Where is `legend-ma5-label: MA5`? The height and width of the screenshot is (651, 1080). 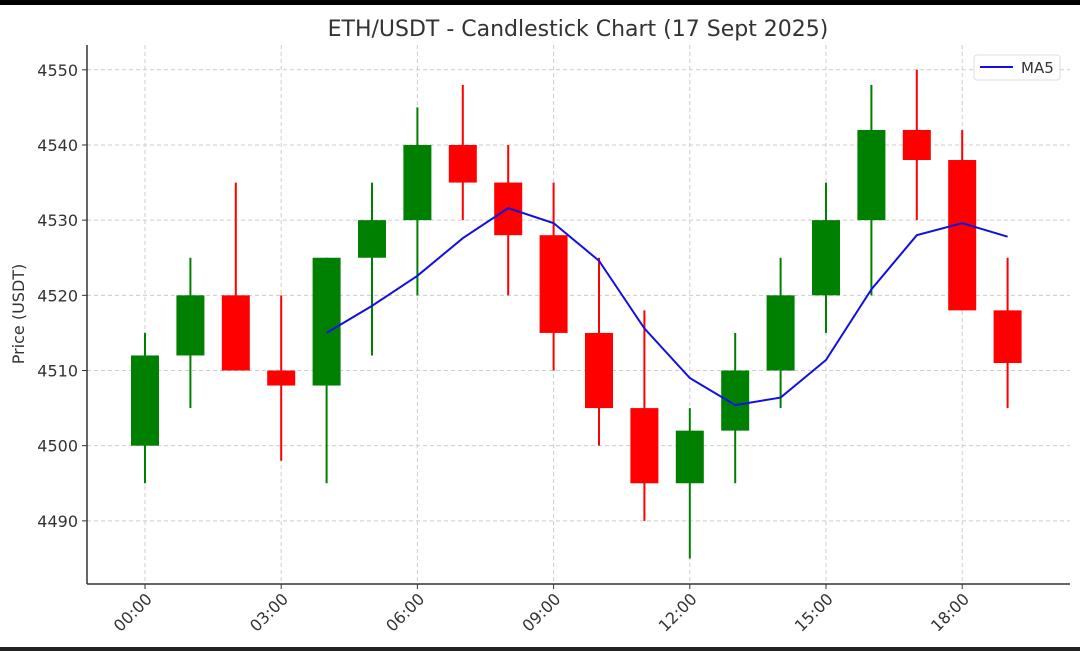
legend-ma5-label: MA5 is located at coordinates (1037, 68).